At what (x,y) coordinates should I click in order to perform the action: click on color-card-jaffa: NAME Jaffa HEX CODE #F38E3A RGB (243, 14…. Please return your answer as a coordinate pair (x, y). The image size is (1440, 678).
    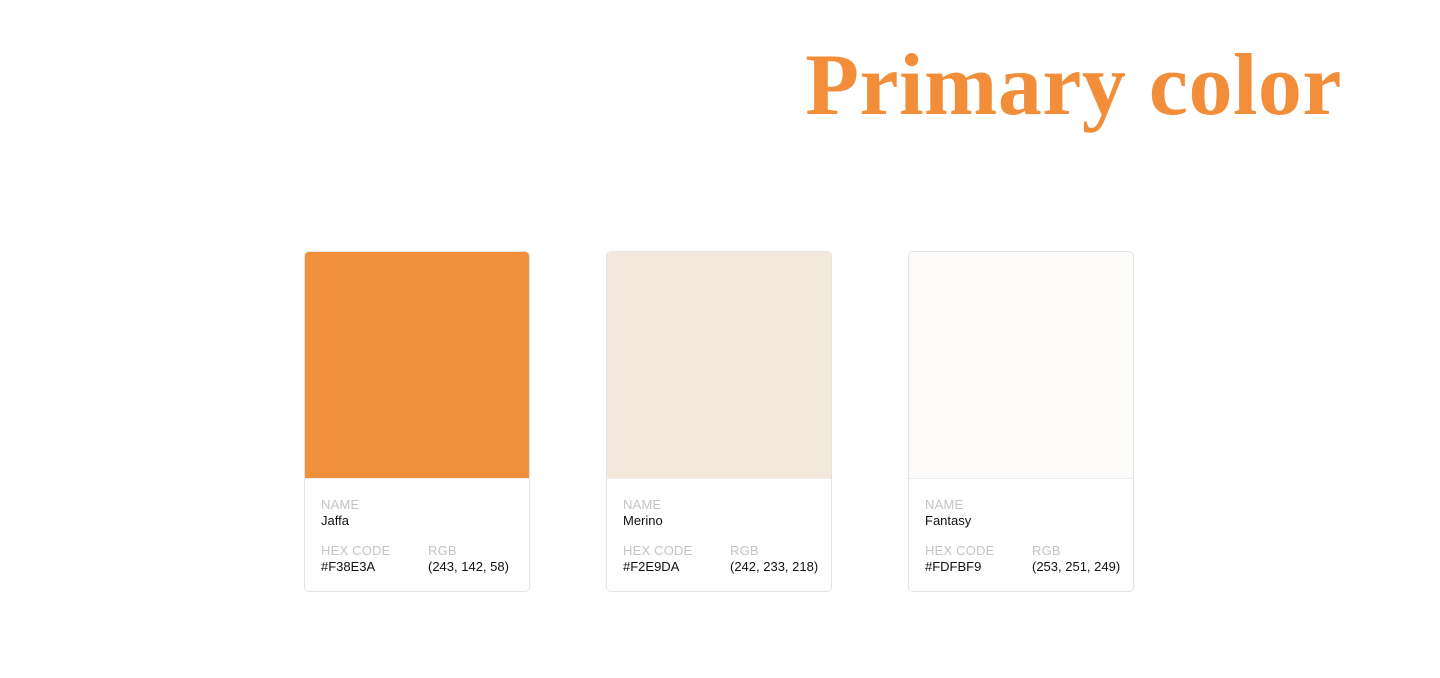
    Looking at the image, I should click on (417, 421).